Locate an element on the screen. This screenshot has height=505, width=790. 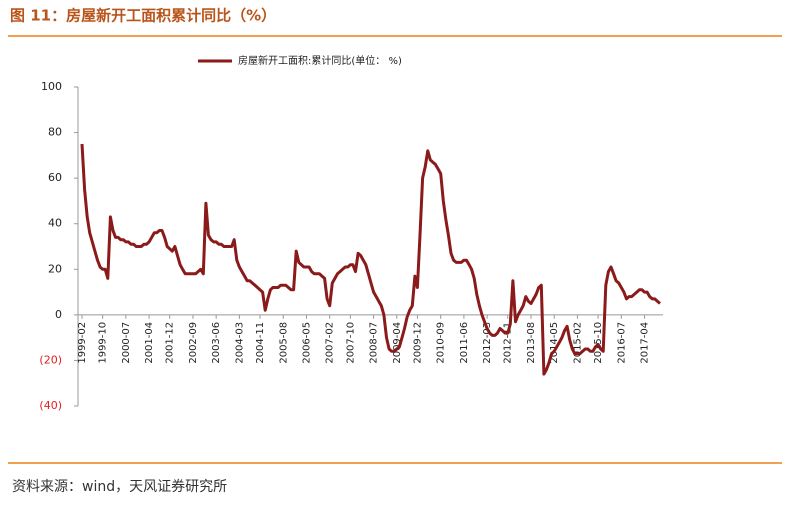
x-tick-label: 2014-05 is located at coordinates (554, 343).